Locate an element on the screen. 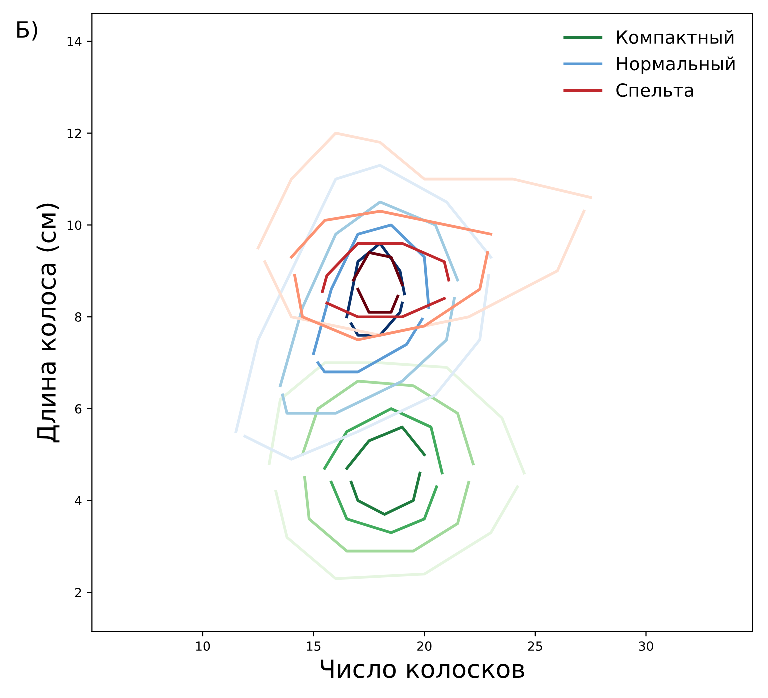  y-tick-label: 8 is located at coordinates (78, 317).